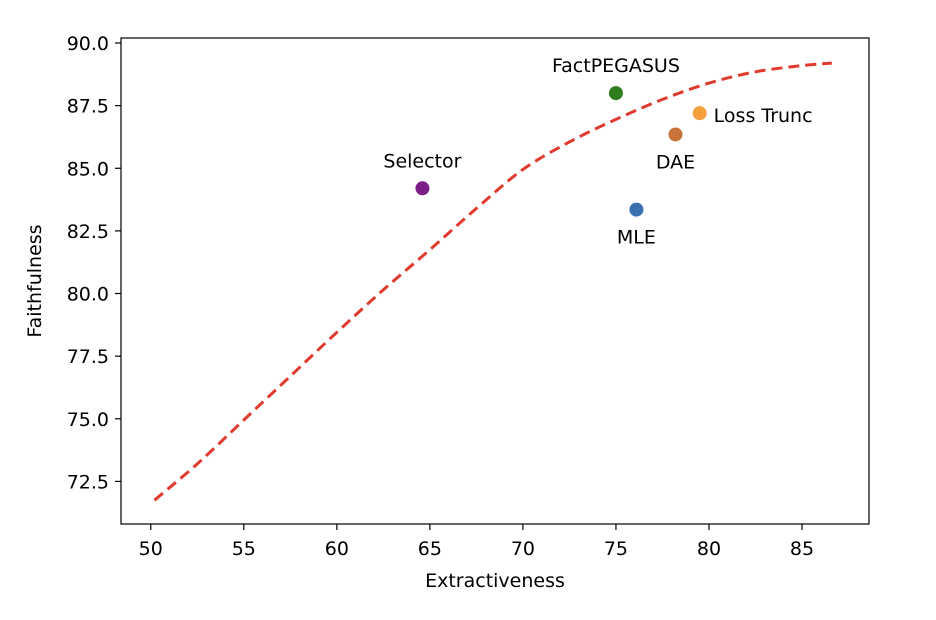 The height and width of the screenshot is (620, 936). Describe the element at coordinates (88, 295) in the screenshot. I see `y-tick-label: 80.0` at that location.